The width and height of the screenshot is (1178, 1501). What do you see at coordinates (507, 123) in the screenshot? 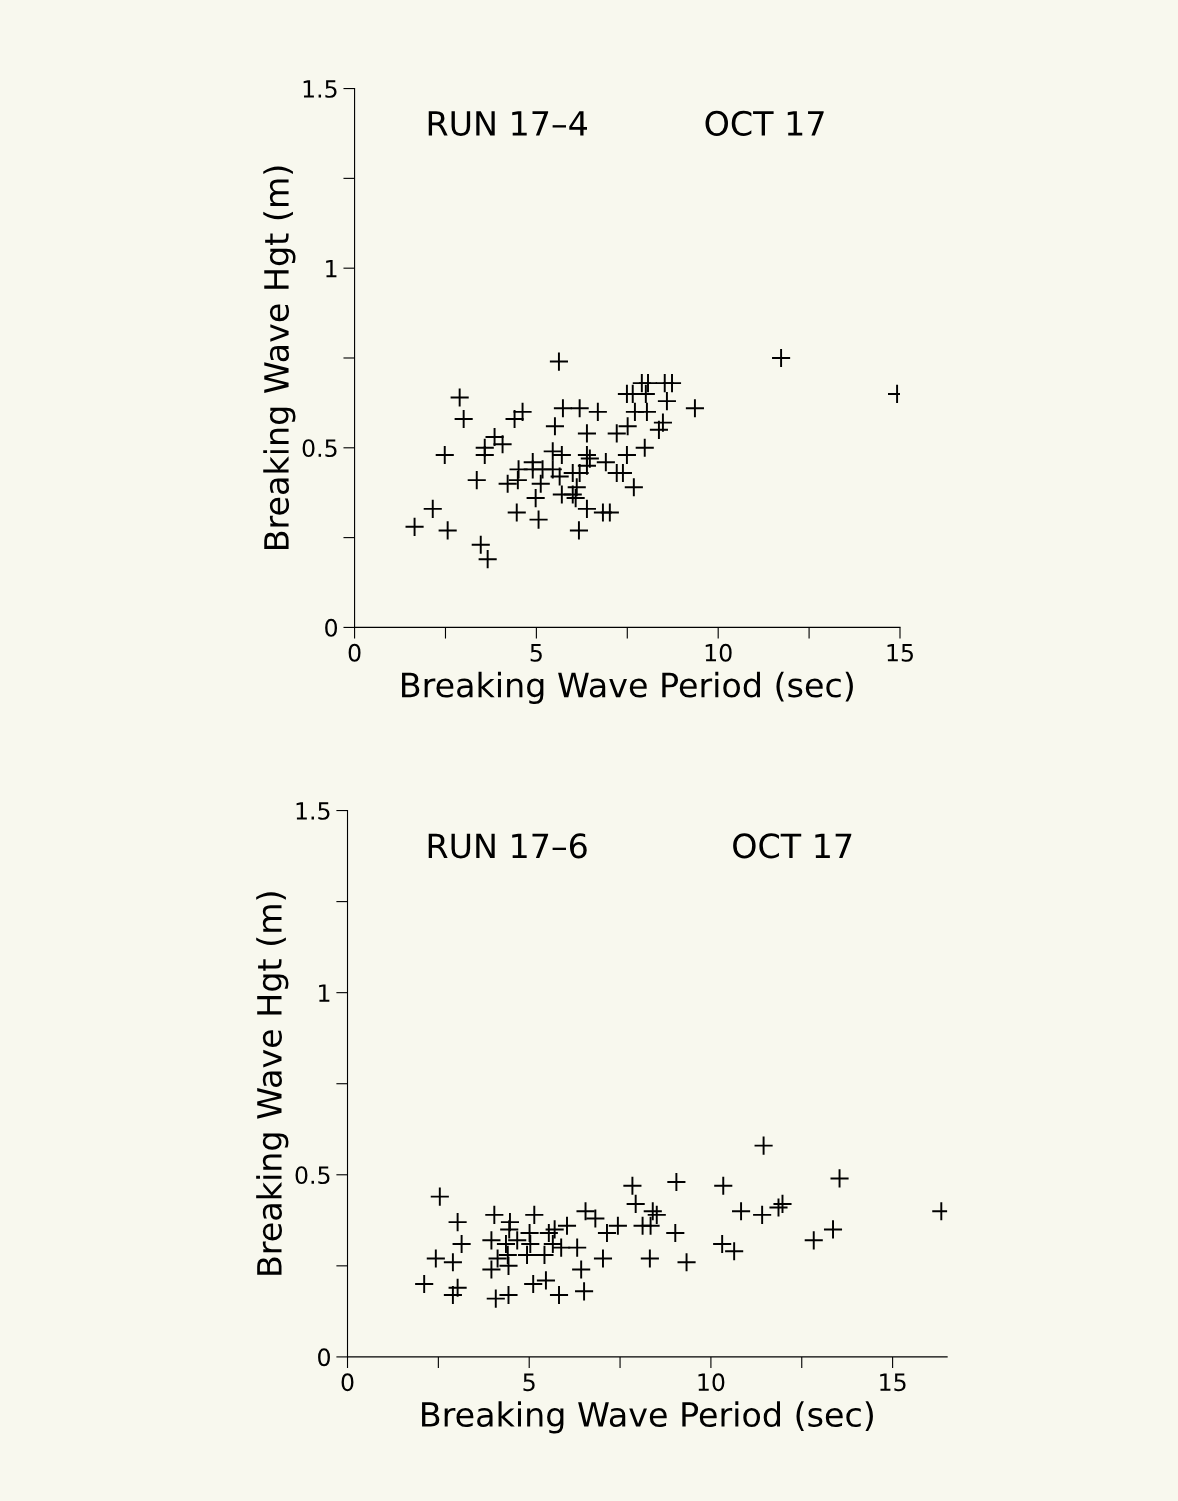
I see `annotation: RUN 17–4` at bounding box center [507, 123].